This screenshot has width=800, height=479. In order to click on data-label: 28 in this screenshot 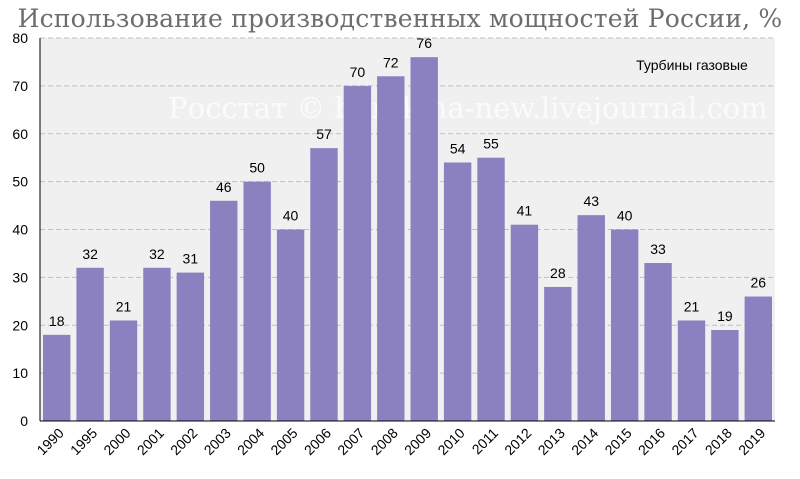, I will do `click(558, 273)`.